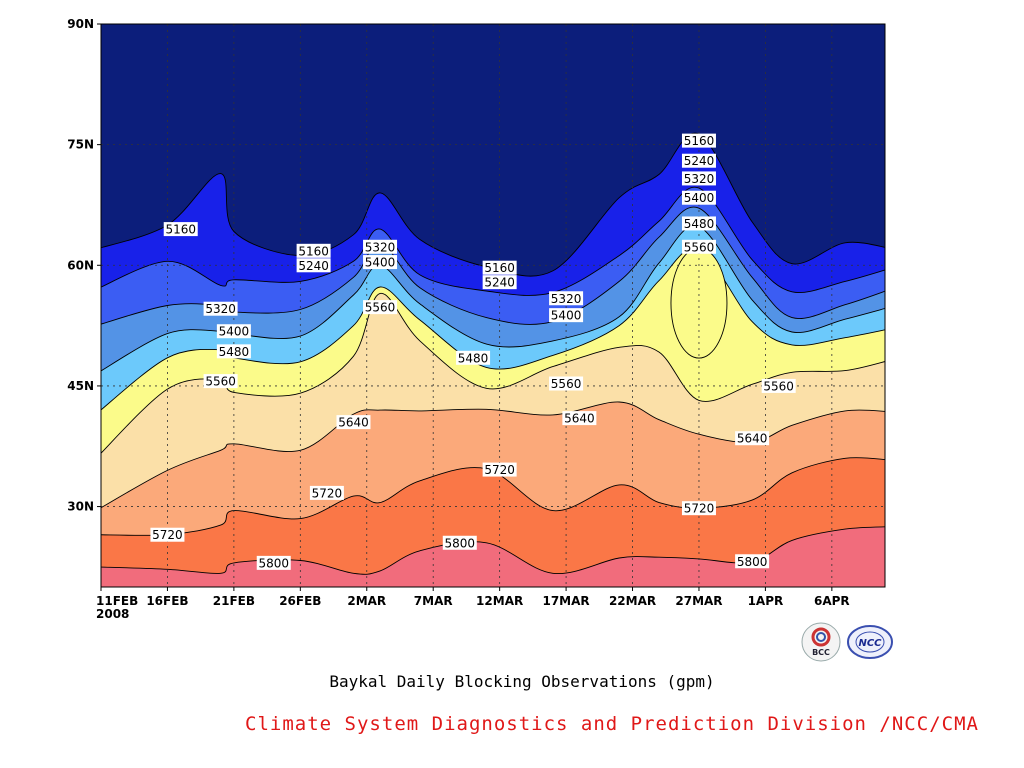 The height and width of the screenshot is (768, 1024). What do you see at coordinates (80, 145) in the screenshot?
I see `y-tick-label: 75N` at bounding box center [80, 145].